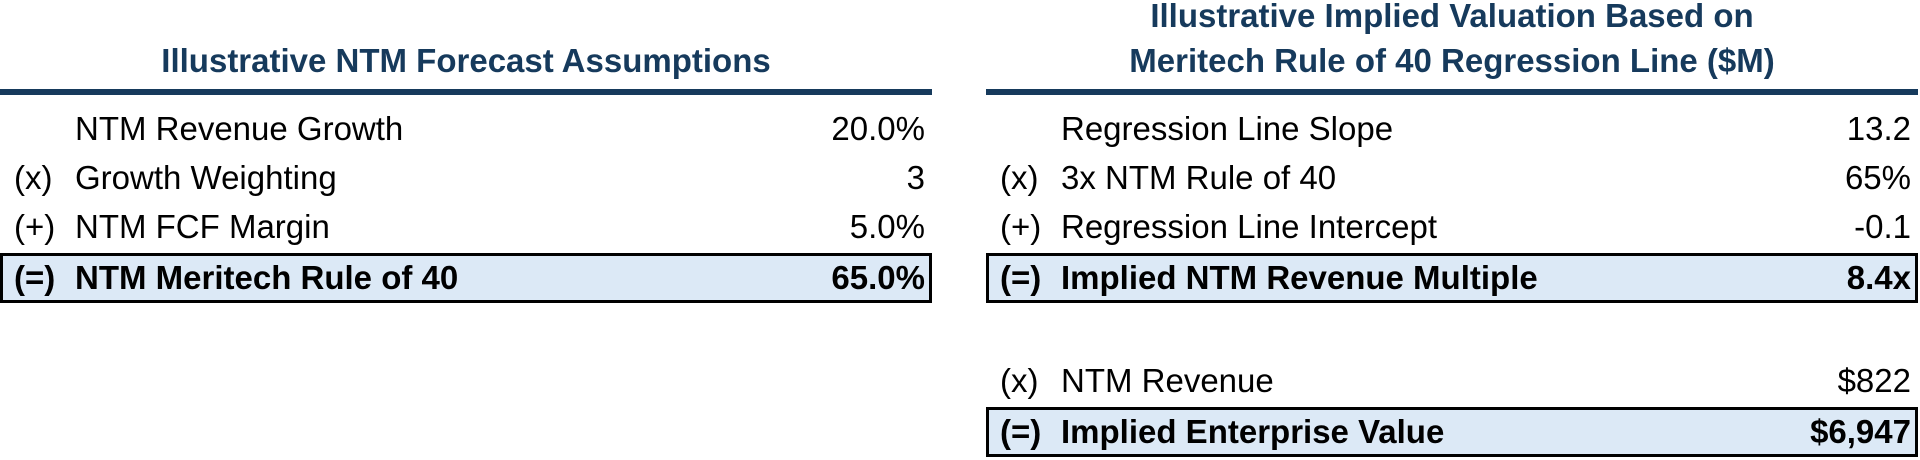 The width and height of the screenshot is (1920, 460). What do you see at coordinates (202, 226) in the screenshot?
I see `row-label: NTM FCF Margin` at bounding box center [202, 226].